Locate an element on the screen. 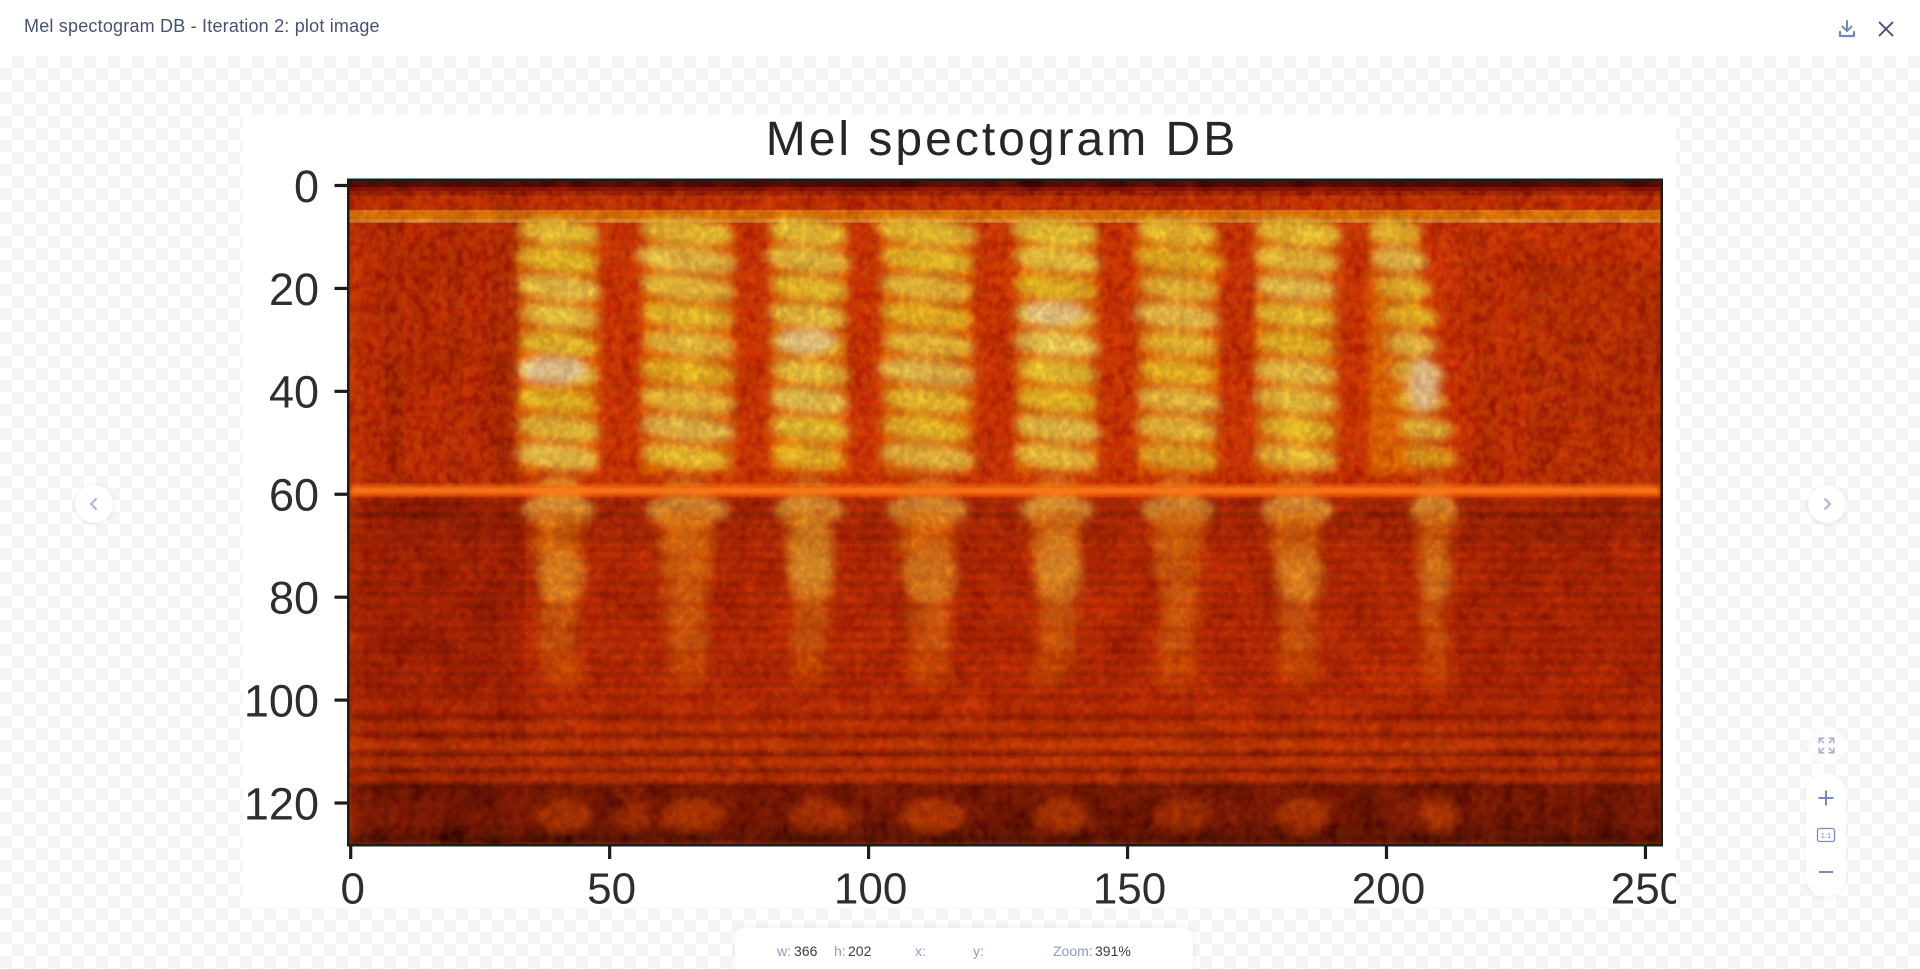 Image resolution: width=1920 pixels, height=969 pixels. svg-text: 200 is located at coordinates (1388, 886).